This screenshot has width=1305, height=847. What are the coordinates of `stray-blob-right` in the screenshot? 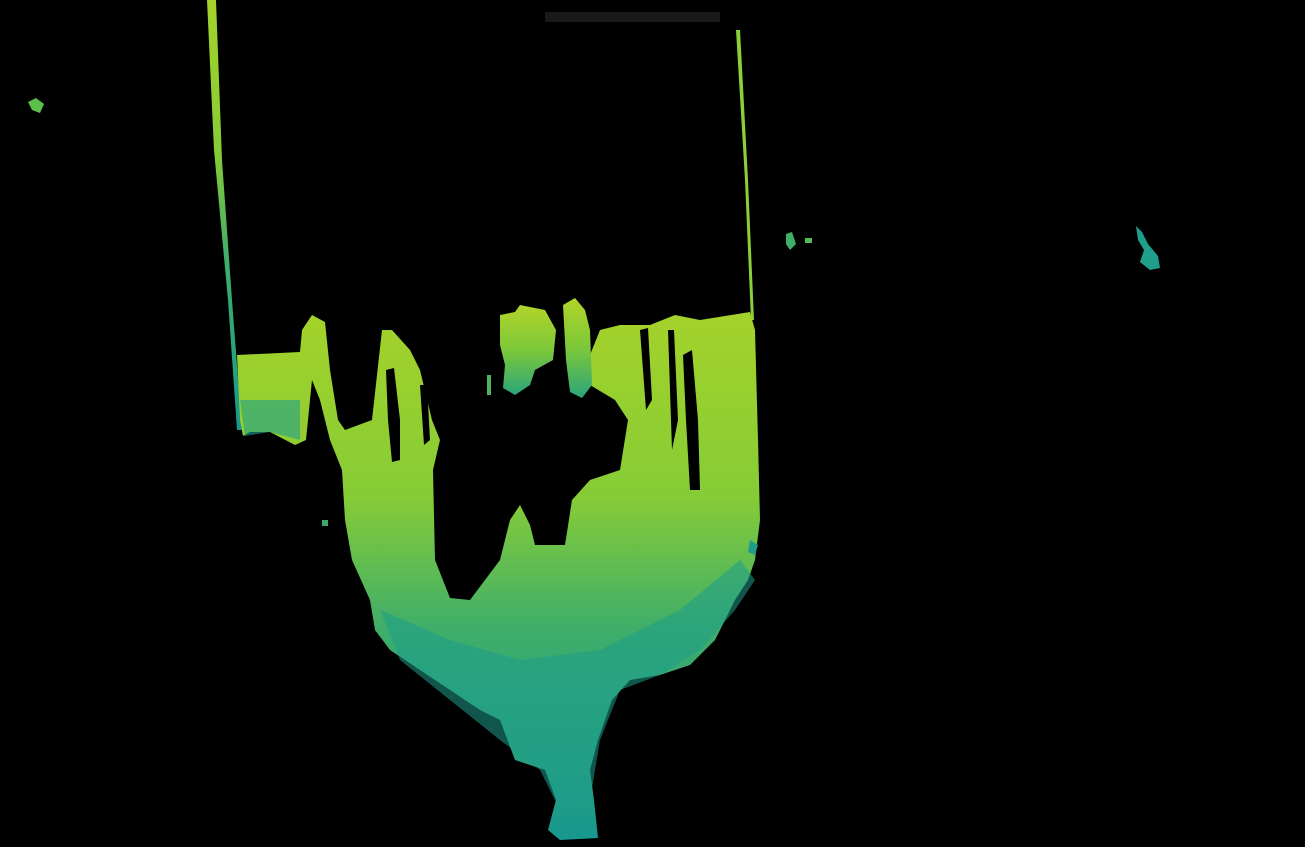 It's located at (1148, 248).